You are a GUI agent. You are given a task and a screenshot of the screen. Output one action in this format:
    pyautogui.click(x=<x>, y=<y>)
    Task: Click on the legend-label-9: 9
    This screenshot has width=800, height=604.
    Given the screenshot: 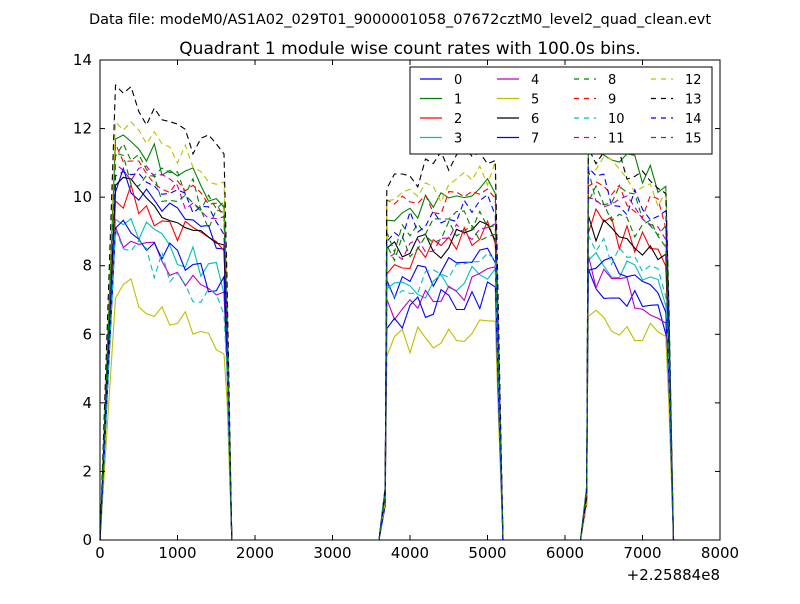 What is the action you would take?
    pyautogui.click(x=612, y=100)
    